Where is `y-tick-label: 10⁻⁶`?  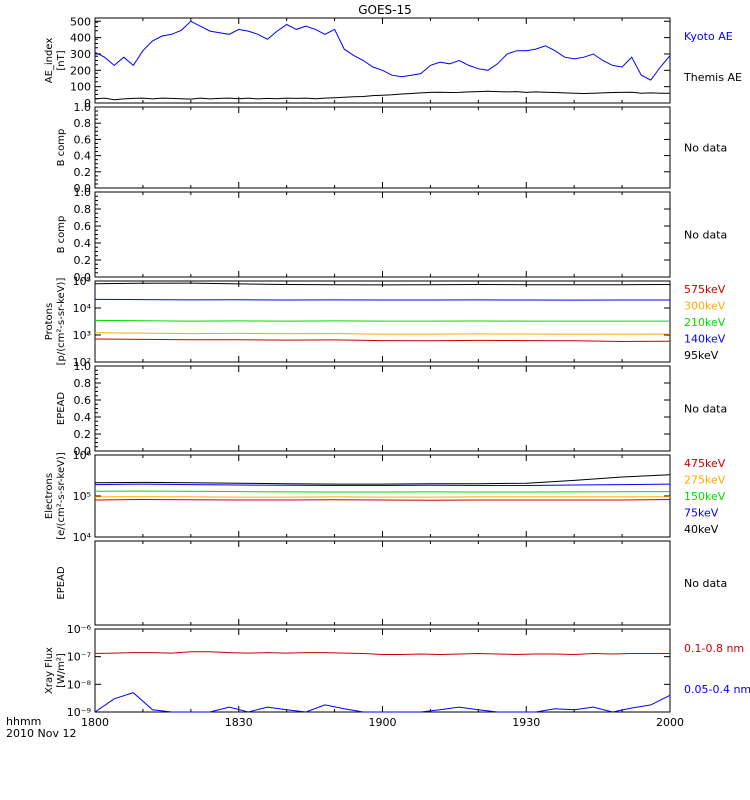
y-tick-label: 10⁻⁶ is located at coordinates (79, 629).